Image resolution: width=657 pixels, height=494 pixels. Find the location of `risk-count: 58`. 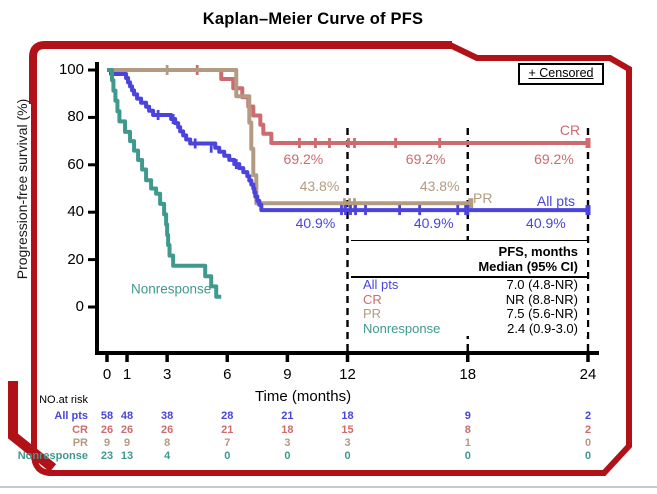

risk-count: 58 is located at coordinates (107, 416).